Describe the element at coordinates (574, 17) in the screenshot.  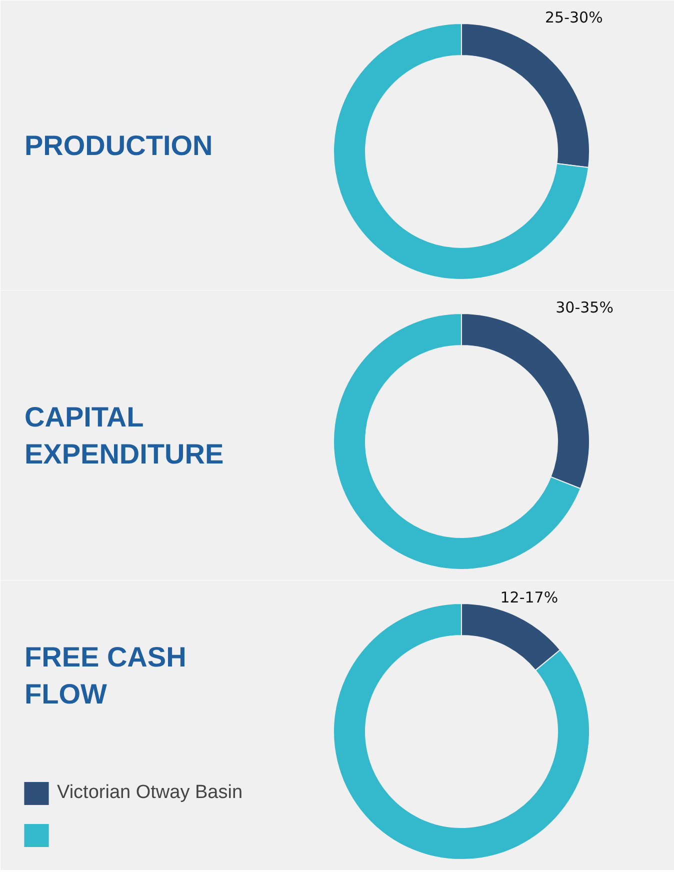
I see `text: 25-30%` at that location.